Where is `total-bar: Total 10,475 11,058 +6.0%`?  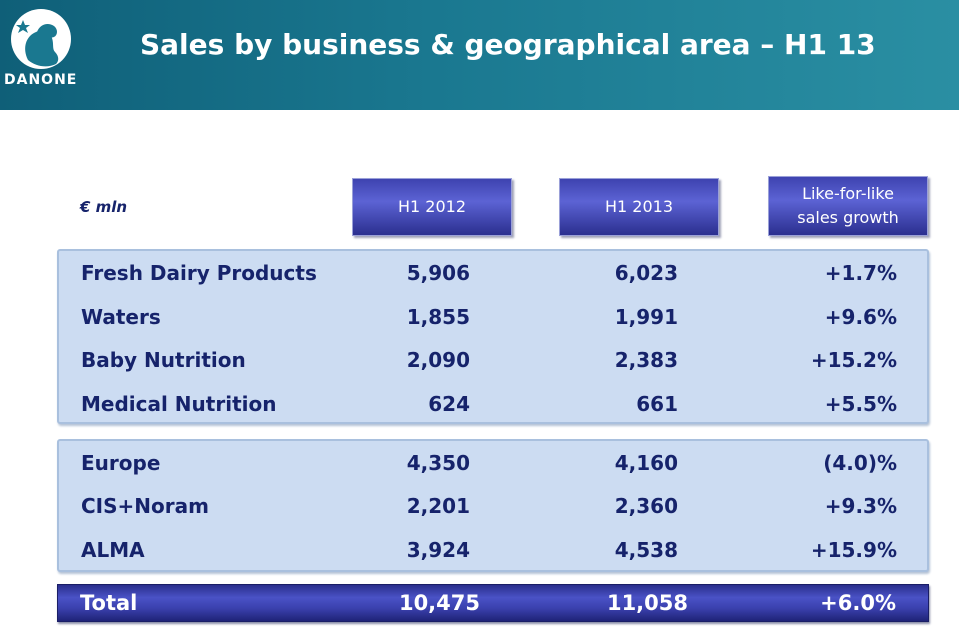 total-bar: Total 10,475 11,058 +6.0% is located at coordinates (493, 603).